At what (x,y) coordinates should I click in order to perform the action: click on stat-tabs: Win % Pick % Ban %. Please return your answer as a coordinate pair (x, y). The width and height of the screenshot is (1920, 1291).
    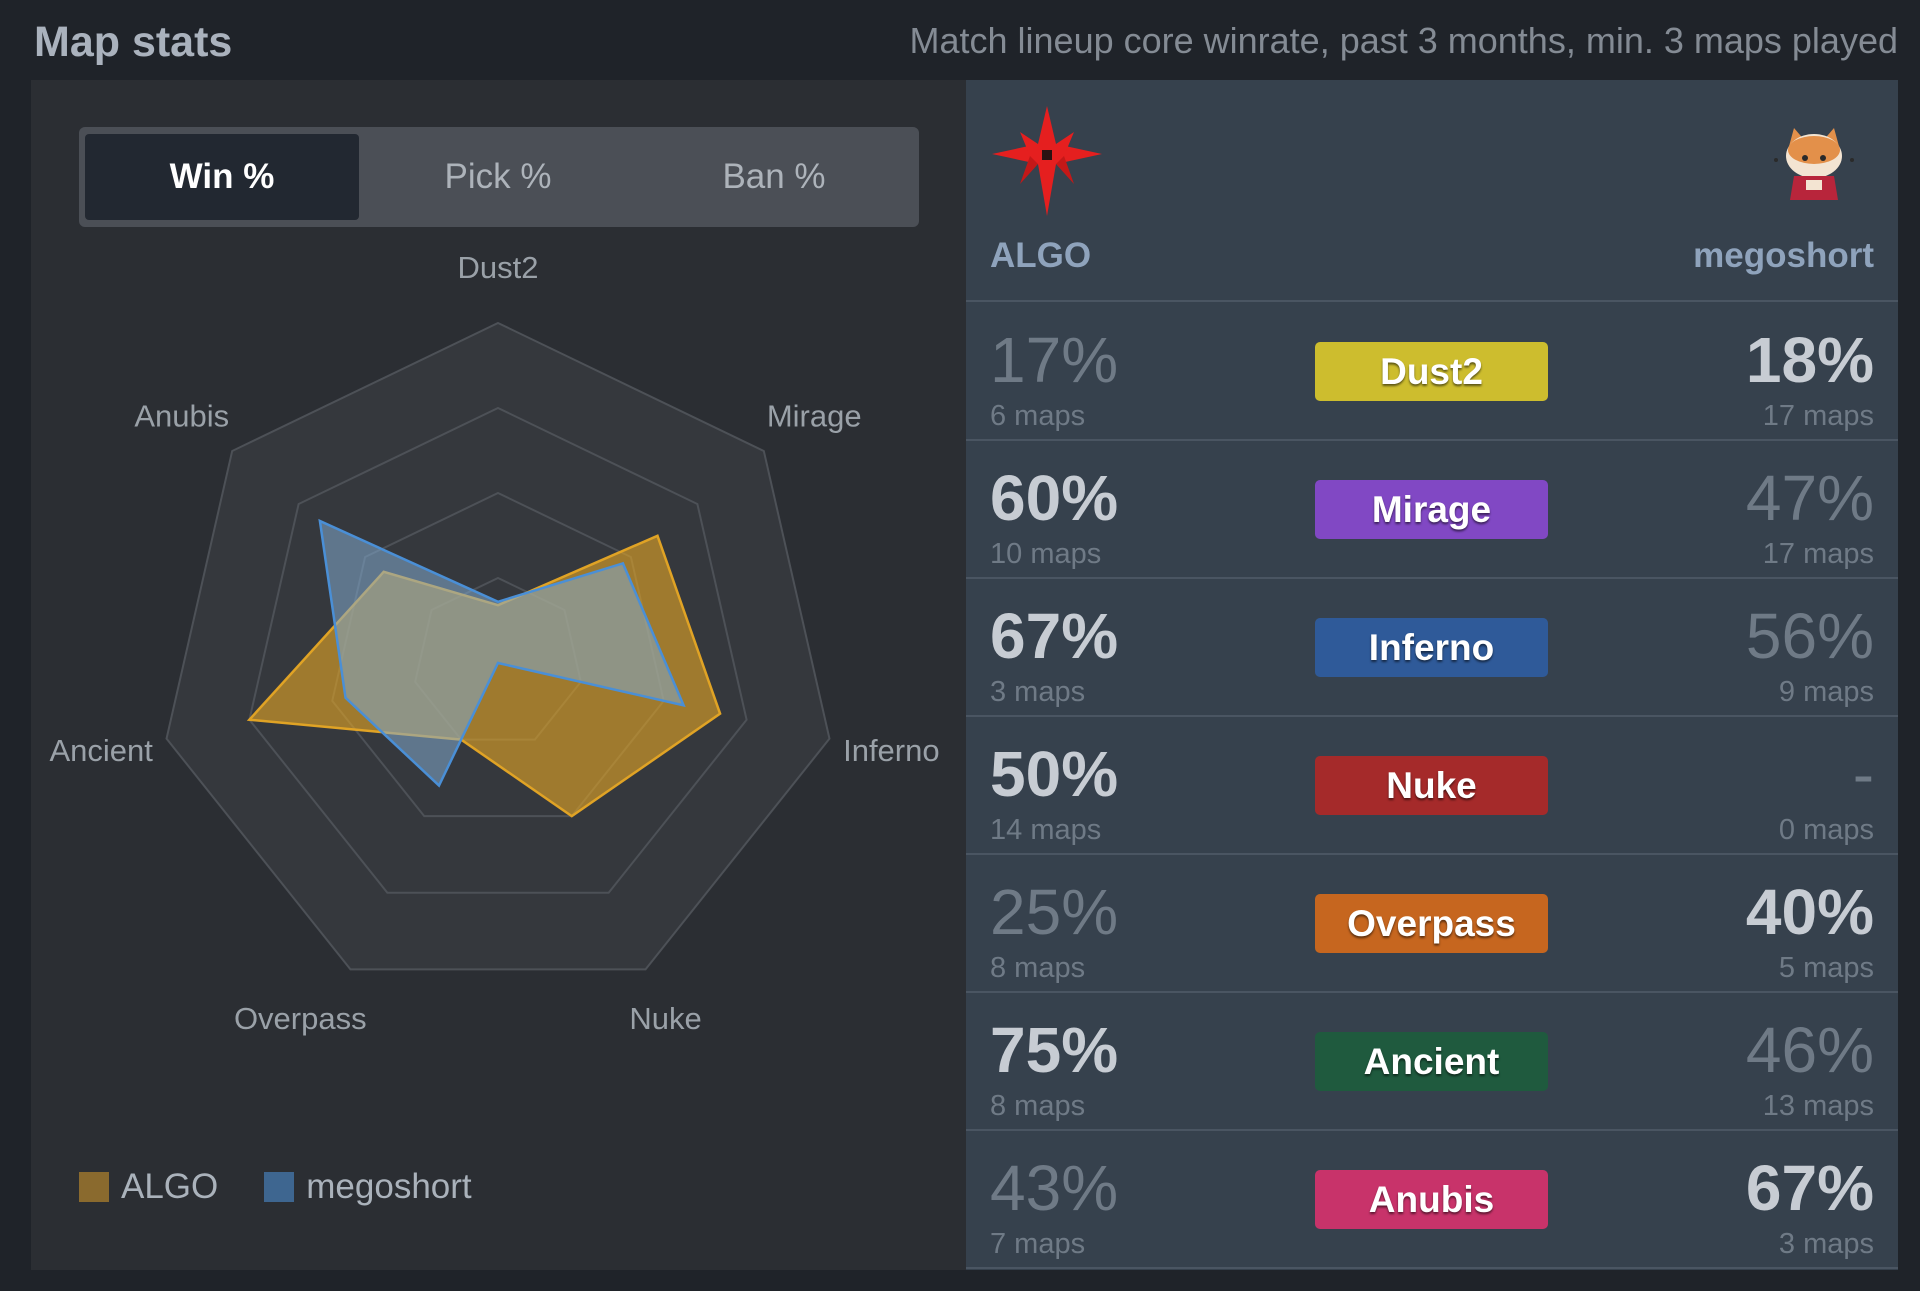
    Looking at the image, I should click on (499, 177).